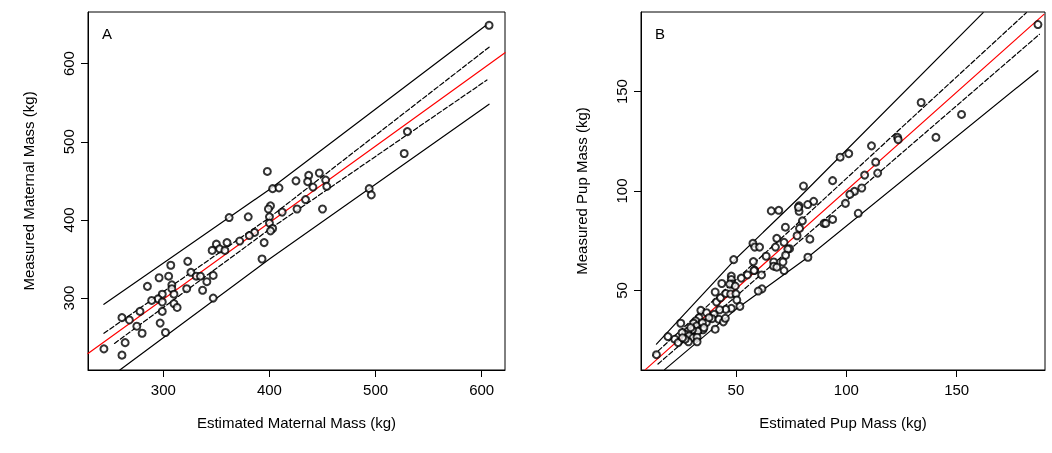 Image resolution: width=1052 pixels, height=453 pixels. I want to click on y-tick-label: 100, so click(621, 191).